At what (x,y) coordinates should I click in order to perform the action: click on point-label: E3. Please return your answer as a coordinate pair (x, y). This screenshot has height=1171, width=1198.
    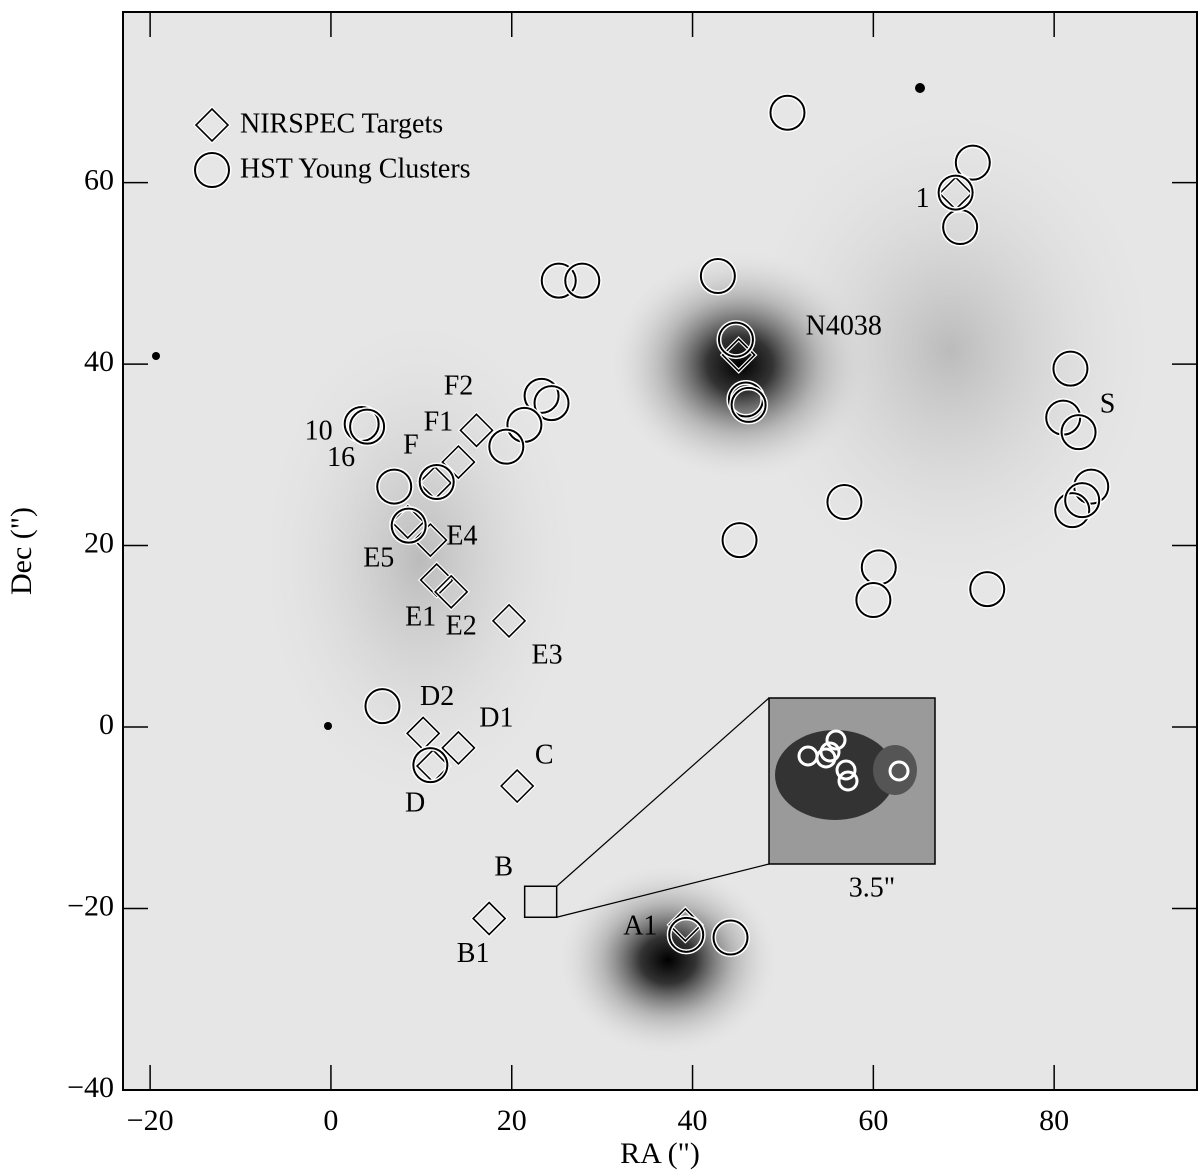
    Looking at the image, I should click on (546, 654).